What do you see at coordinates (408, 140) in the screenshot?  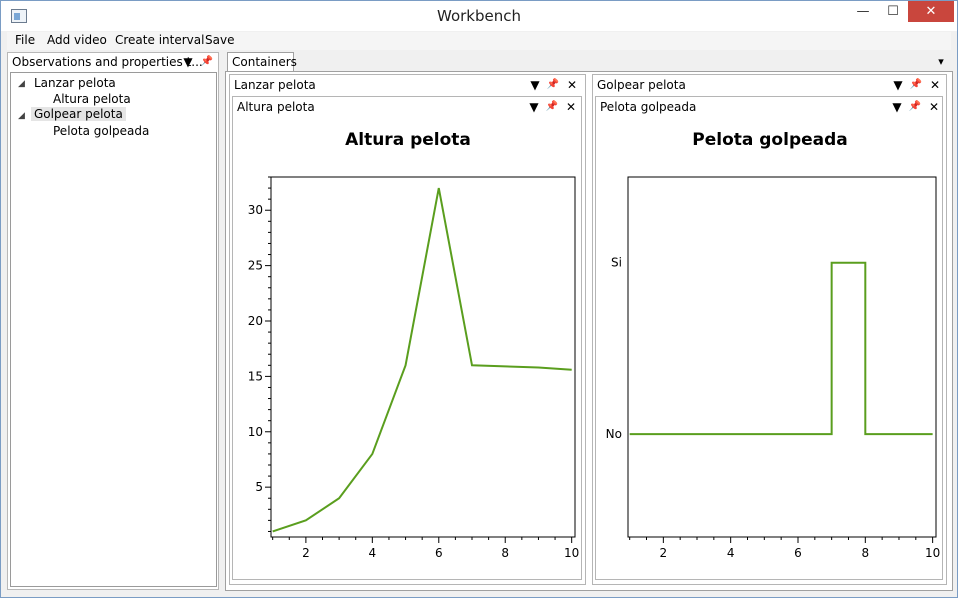 I see `chart-title: Altura pelota` at bounding box center [408, 140].